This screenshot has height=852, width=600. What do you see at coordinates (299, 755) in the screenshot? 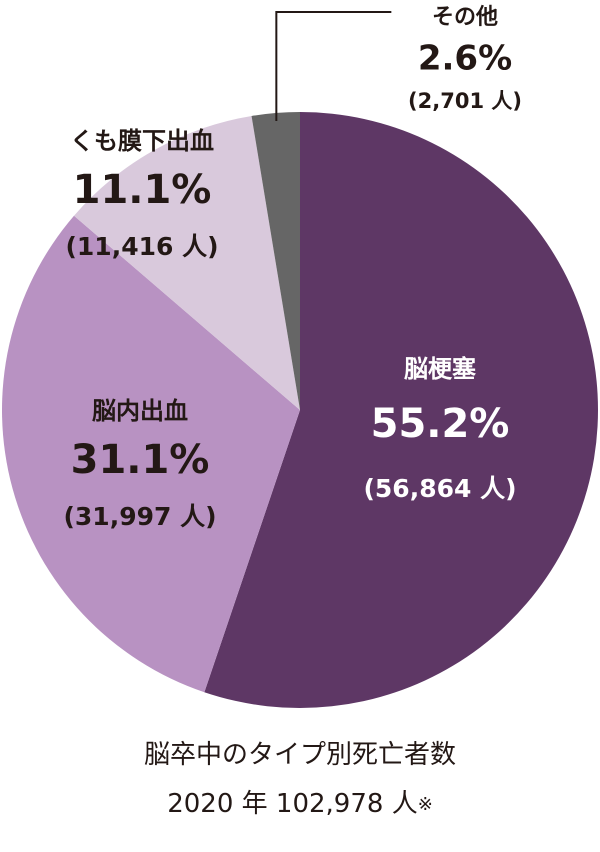
I see `chart-caption: 脳卒中のタイプ別死亡者数` at bounding box center [299, 755].